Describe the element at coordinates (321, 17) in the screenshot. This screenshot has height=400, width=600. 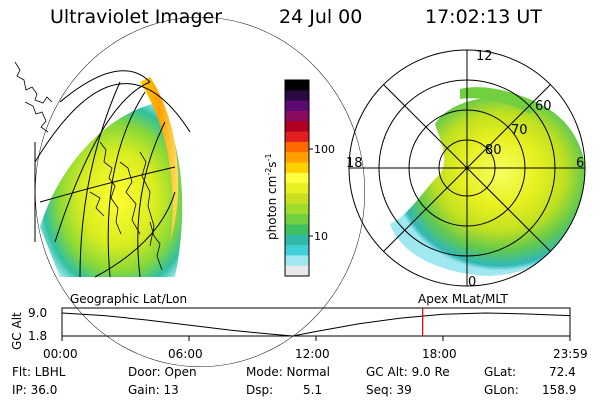
I see `date-label: 24 Jul 00` at that location.